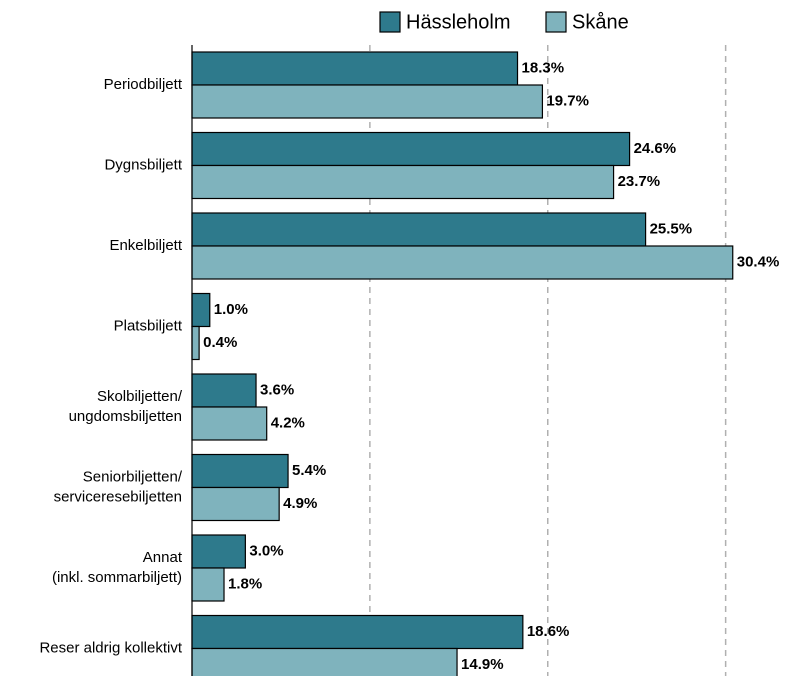 This screenshot has width=790, height=676. What do you see at coordinates (148, 325) in the screenshot?
I see `y-tick-label: Platsbiljett` at bounding box center [148, 325].